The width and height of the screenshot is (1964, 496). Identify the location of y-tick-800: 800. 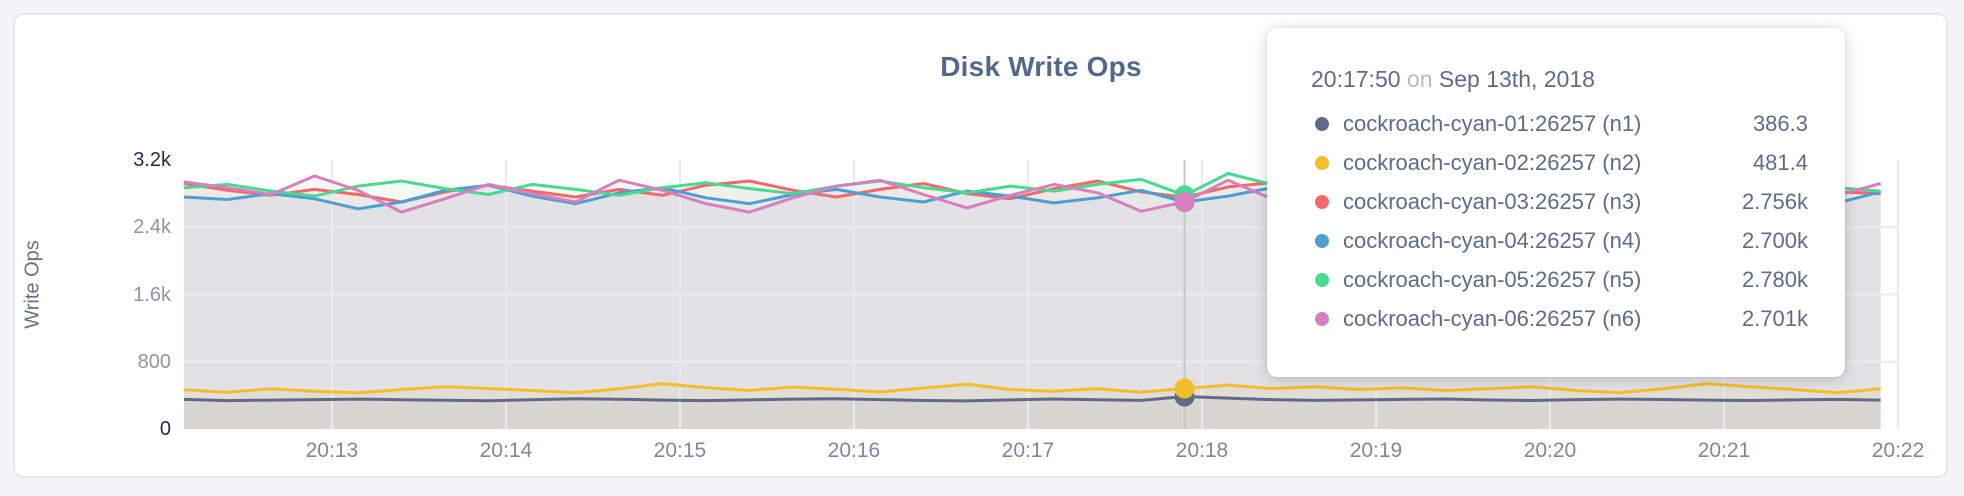
(154, 361).